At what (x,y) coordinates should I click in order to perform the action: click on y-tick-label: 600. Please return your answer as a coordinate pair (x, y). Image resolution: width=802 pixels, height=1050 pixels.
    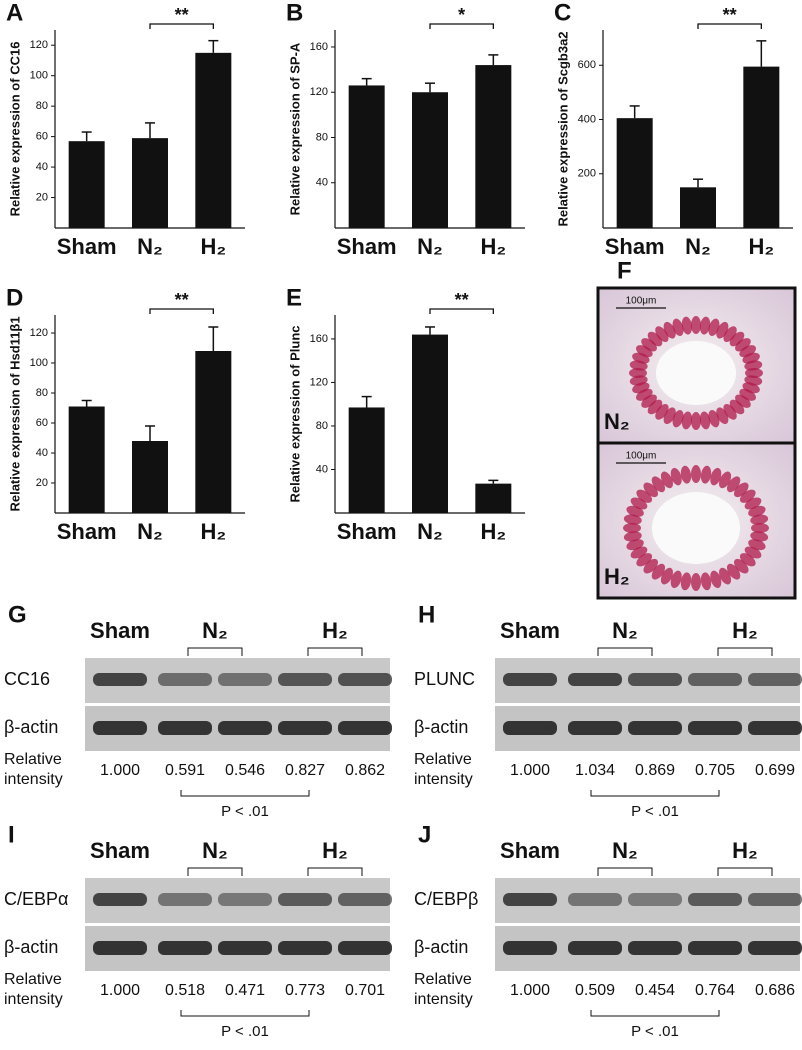
    Looking at the image, I should click on (587, 65).